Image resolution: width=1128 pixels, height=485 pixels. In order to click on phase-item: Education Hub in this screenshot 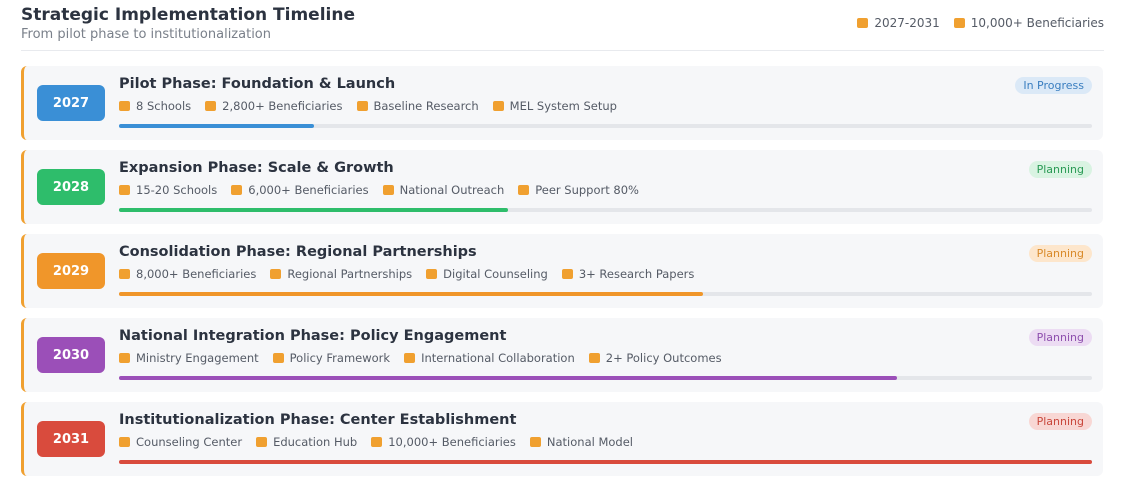, I will do `click(306, 442)`.